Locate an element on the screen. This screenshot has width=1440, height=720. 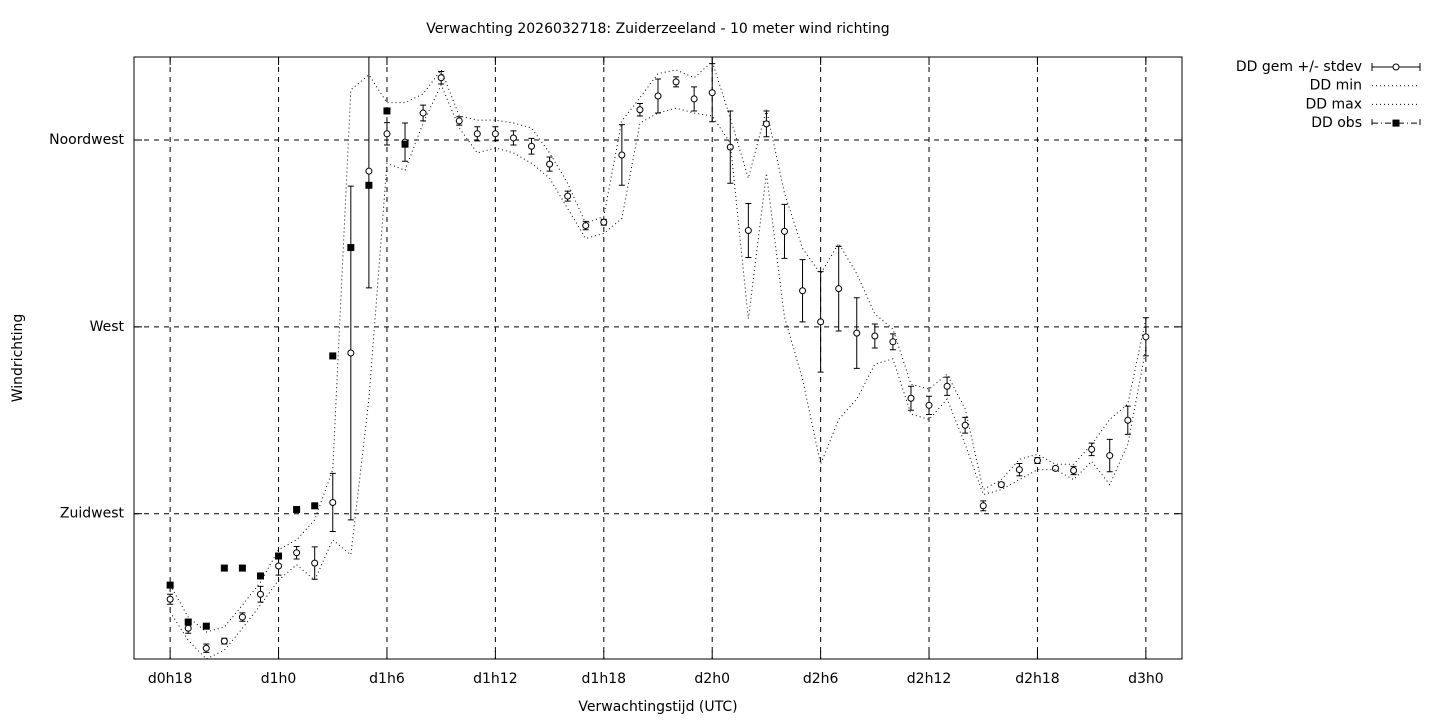
legend-label: DD obs is located at coordinates (1336, 123).